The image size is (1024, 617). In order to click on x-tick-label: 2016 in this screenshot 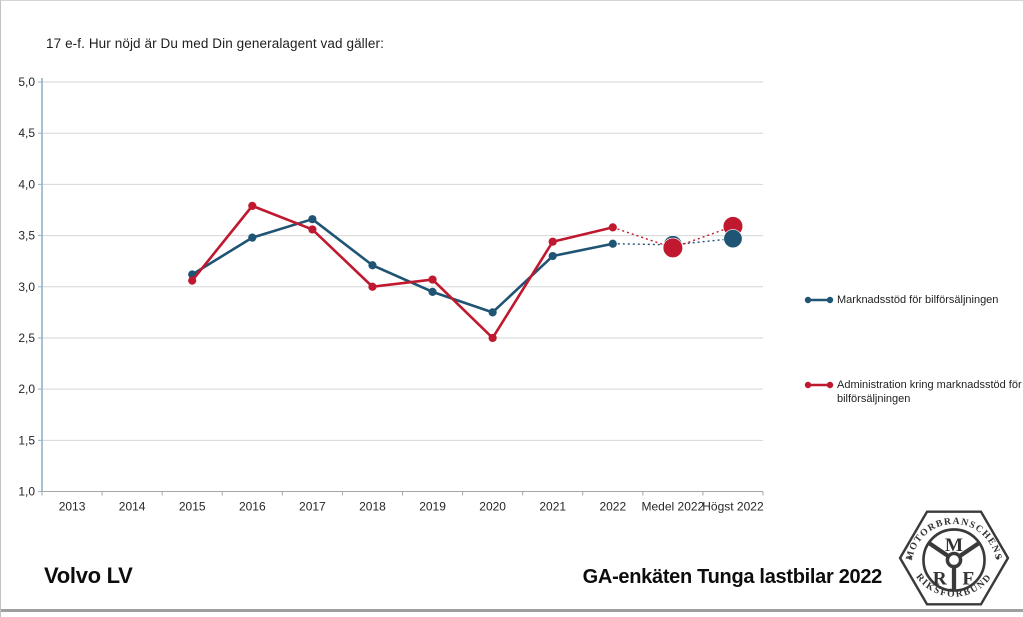, I will do `click(252, 507)`.